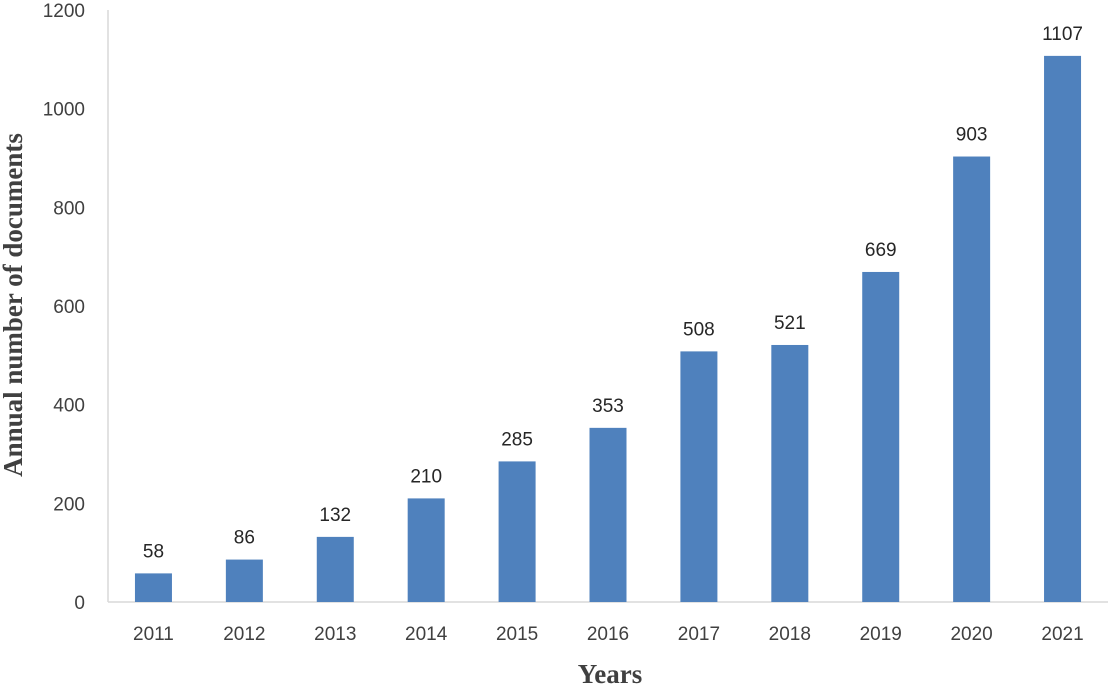 The width and height of the screenshot is (1110, 685). What do you see at coordinates (64, 110) in the screenshot?
I see `y-tick-label: 1000` at bounding box center [64, 110].